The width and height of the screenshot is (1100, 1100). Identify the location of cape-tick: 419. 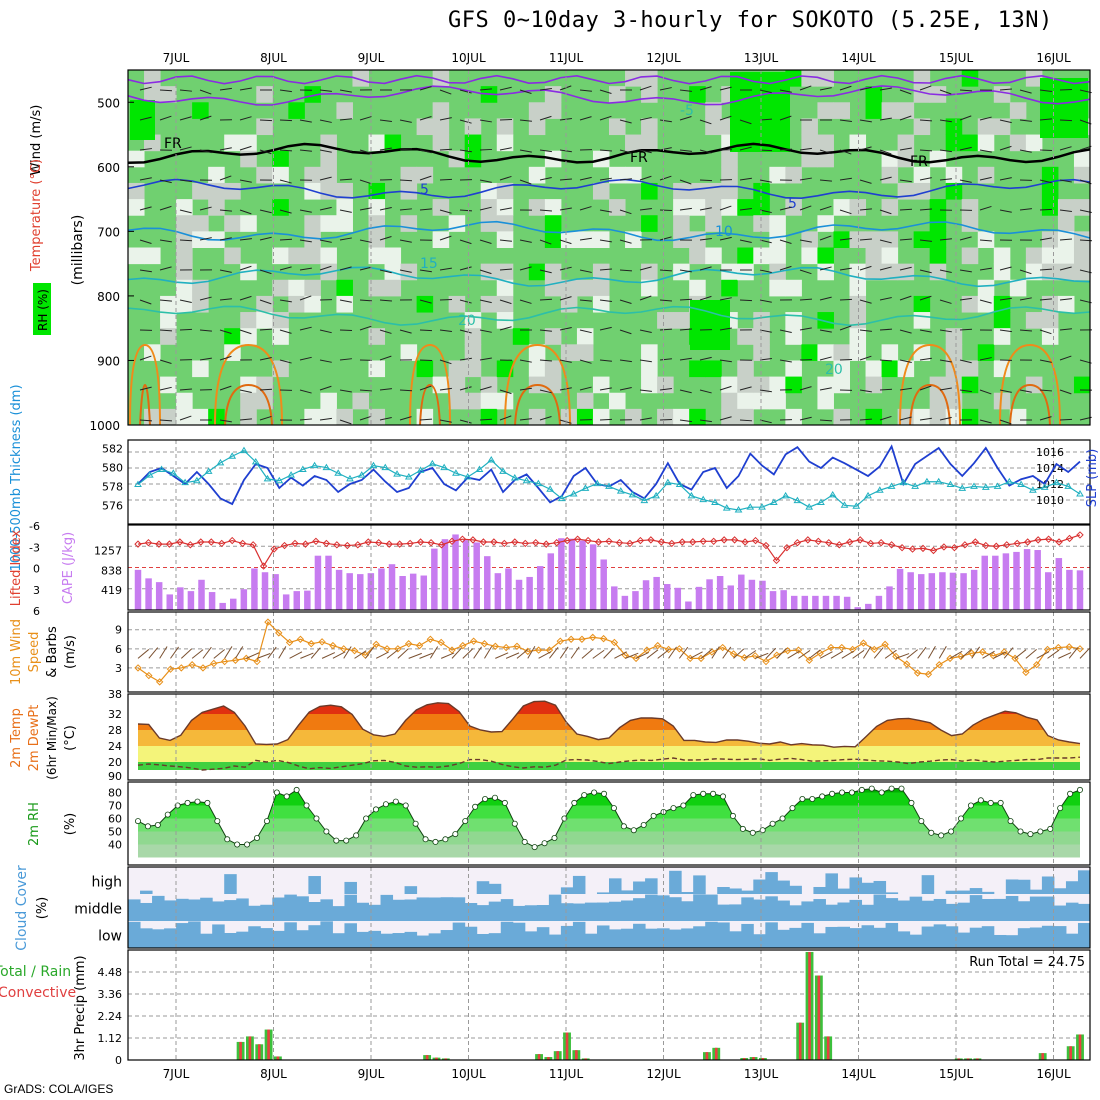
(111, 590).